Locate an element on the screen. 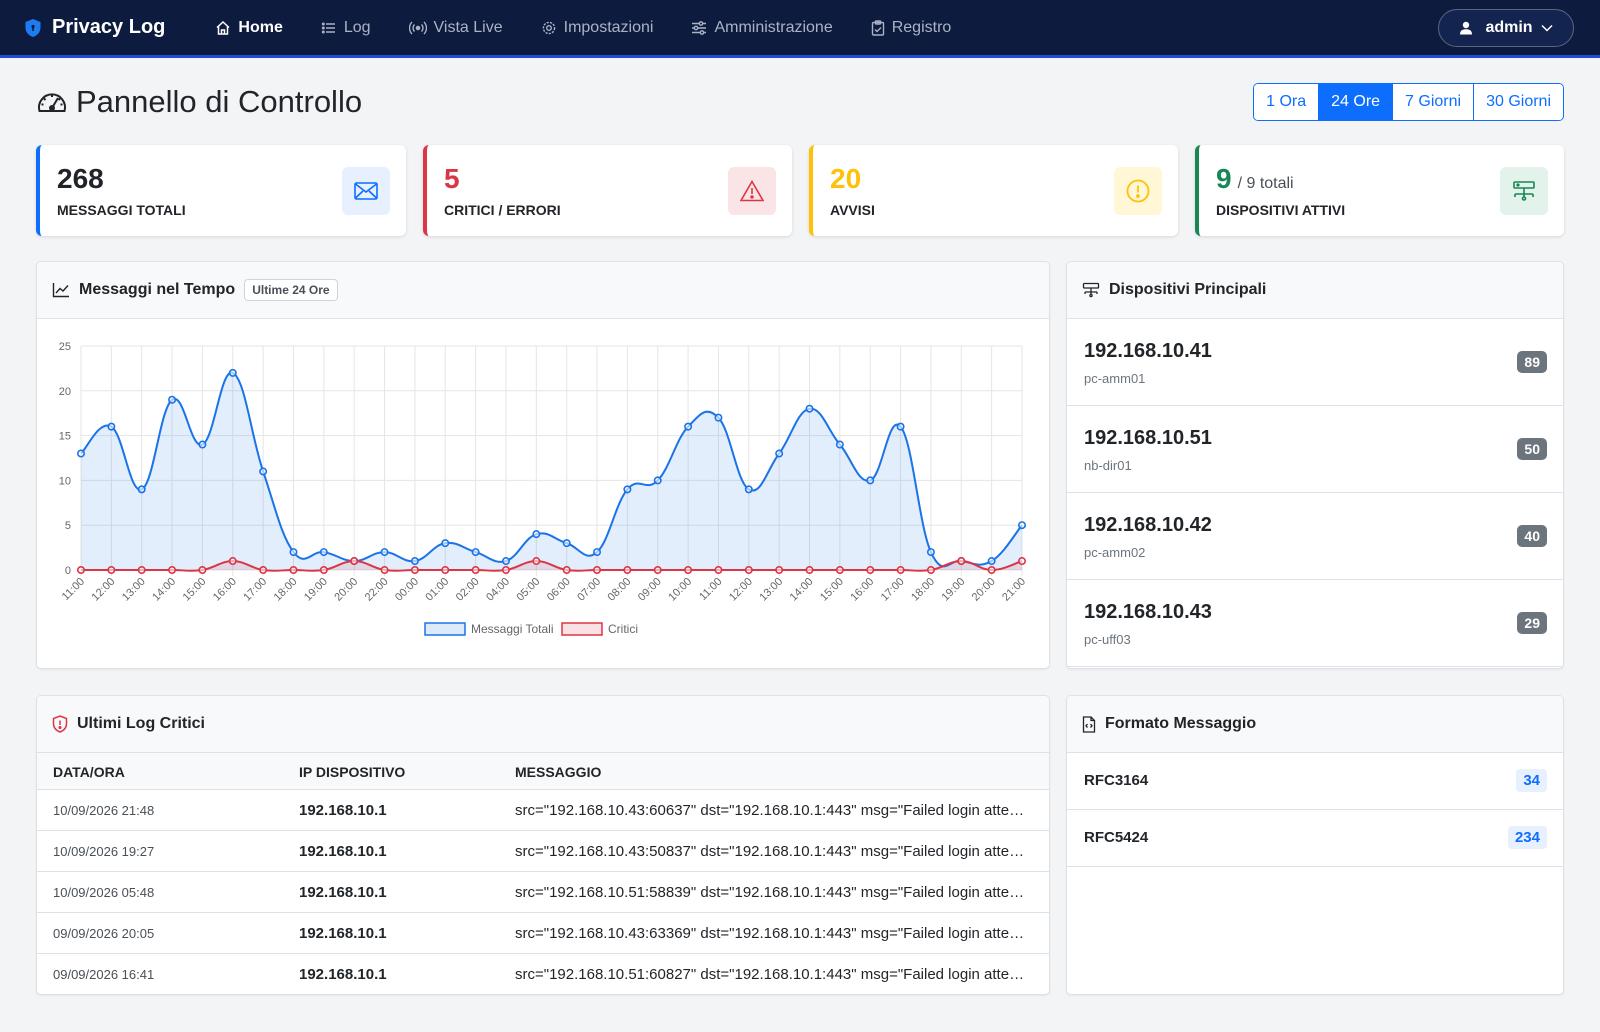 The image size is (1600, 1032). x-tick-label: 22:00 is located at coordinates (377, 590).